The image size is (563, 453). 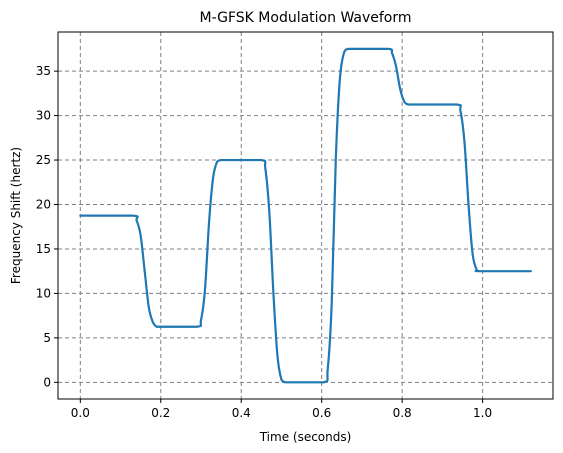 I want to click on y-tick-label: 25, so click(x=43, y=160).